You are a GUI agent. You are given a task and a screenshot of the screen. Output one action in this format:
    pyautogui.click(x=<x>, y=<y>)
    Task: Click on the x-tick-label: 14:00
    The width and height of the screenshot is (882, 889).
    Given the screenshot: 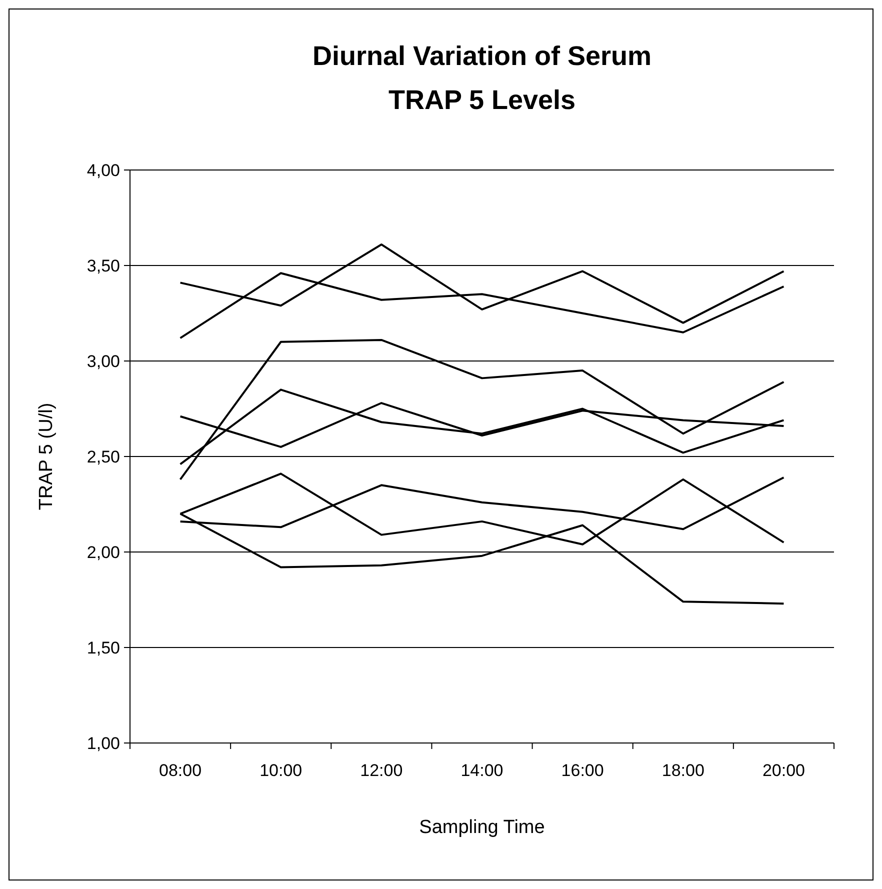 What is the action you would take?
    pyautogui.click(x=482, y=770)
    